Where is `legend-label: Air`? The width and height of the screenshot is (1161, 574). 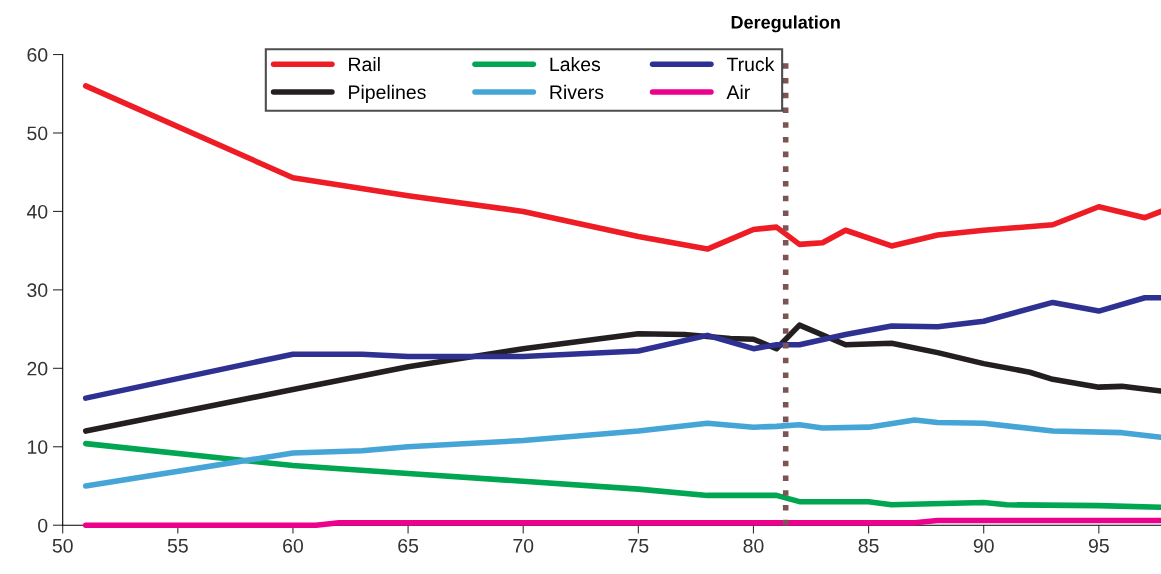
legend-label: Air is located at coordinates (738, 91).